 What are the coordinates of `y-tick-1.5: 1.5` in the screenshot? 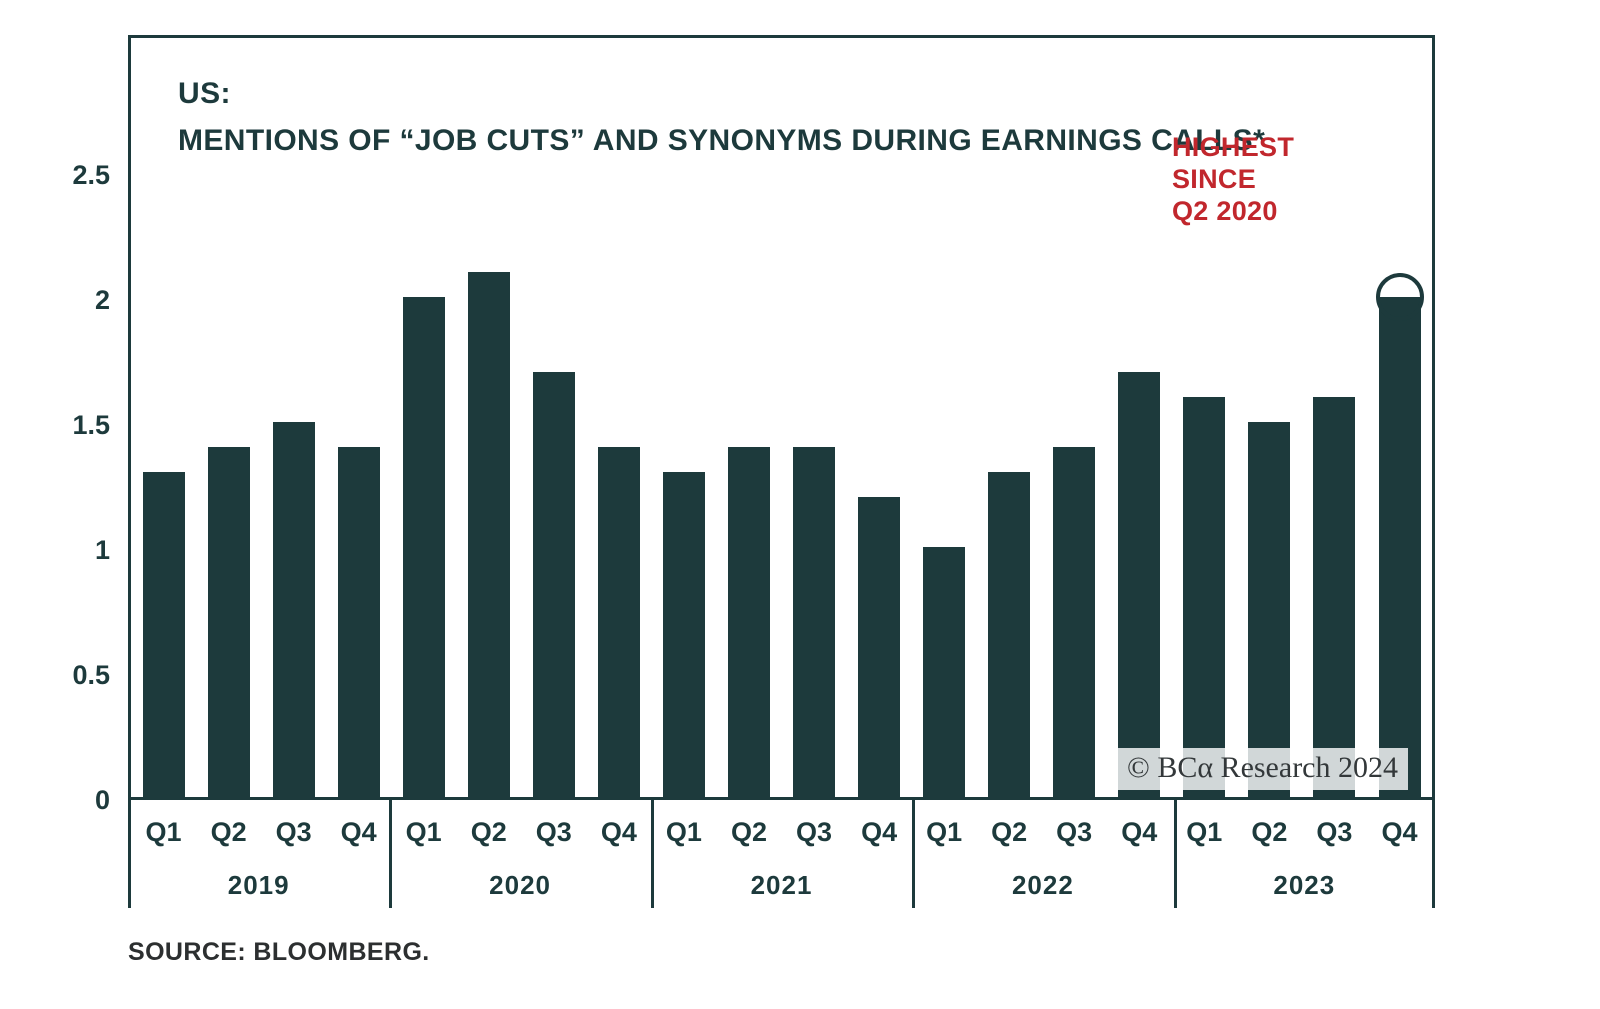 It's located at (91, 425).